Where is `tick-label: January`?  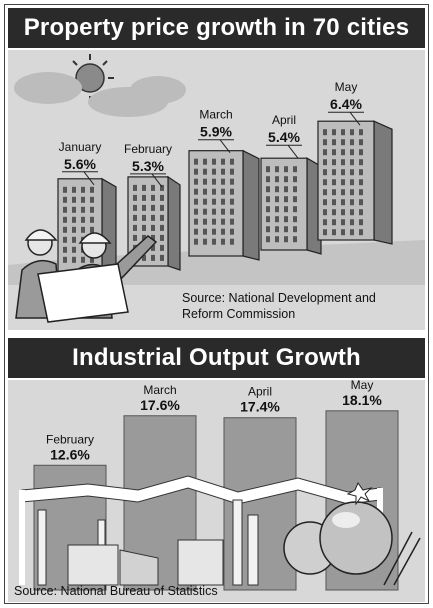 tick-label: January is located at coordinates (80, 147).